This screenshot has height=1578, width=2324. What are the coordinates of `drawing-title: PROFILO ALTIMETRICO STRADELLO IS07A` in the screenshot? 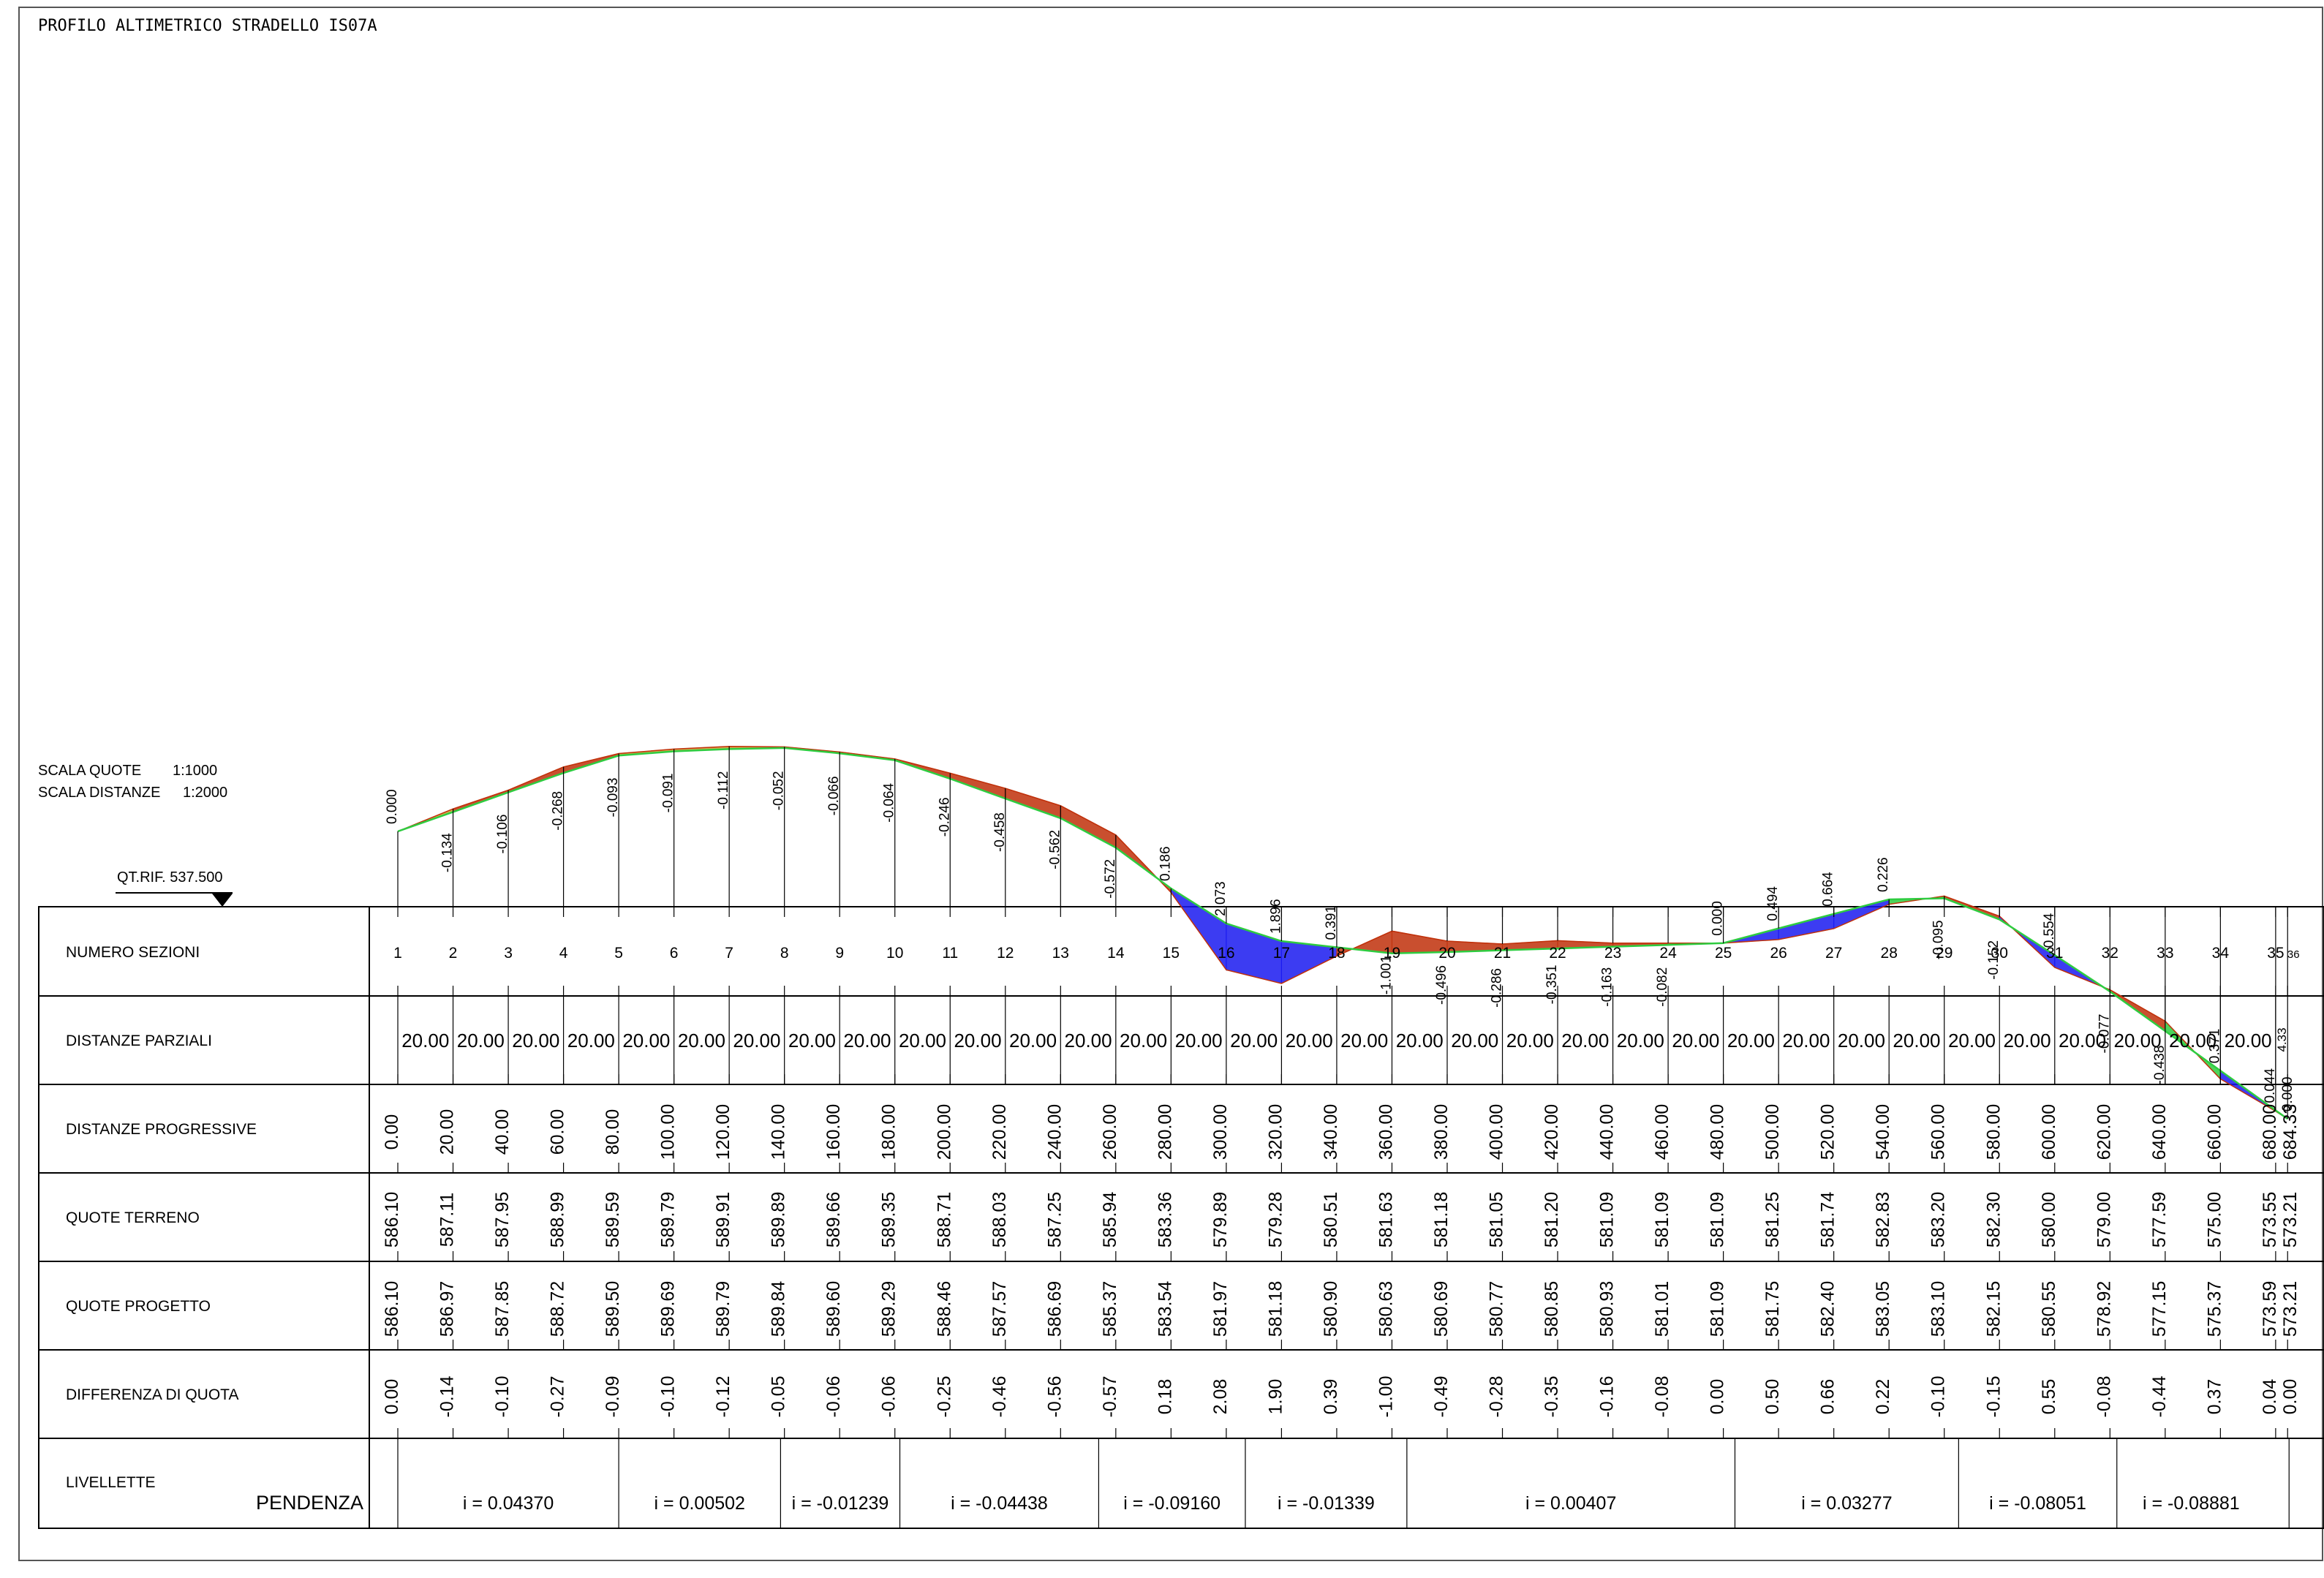 It's located at (207, 26).